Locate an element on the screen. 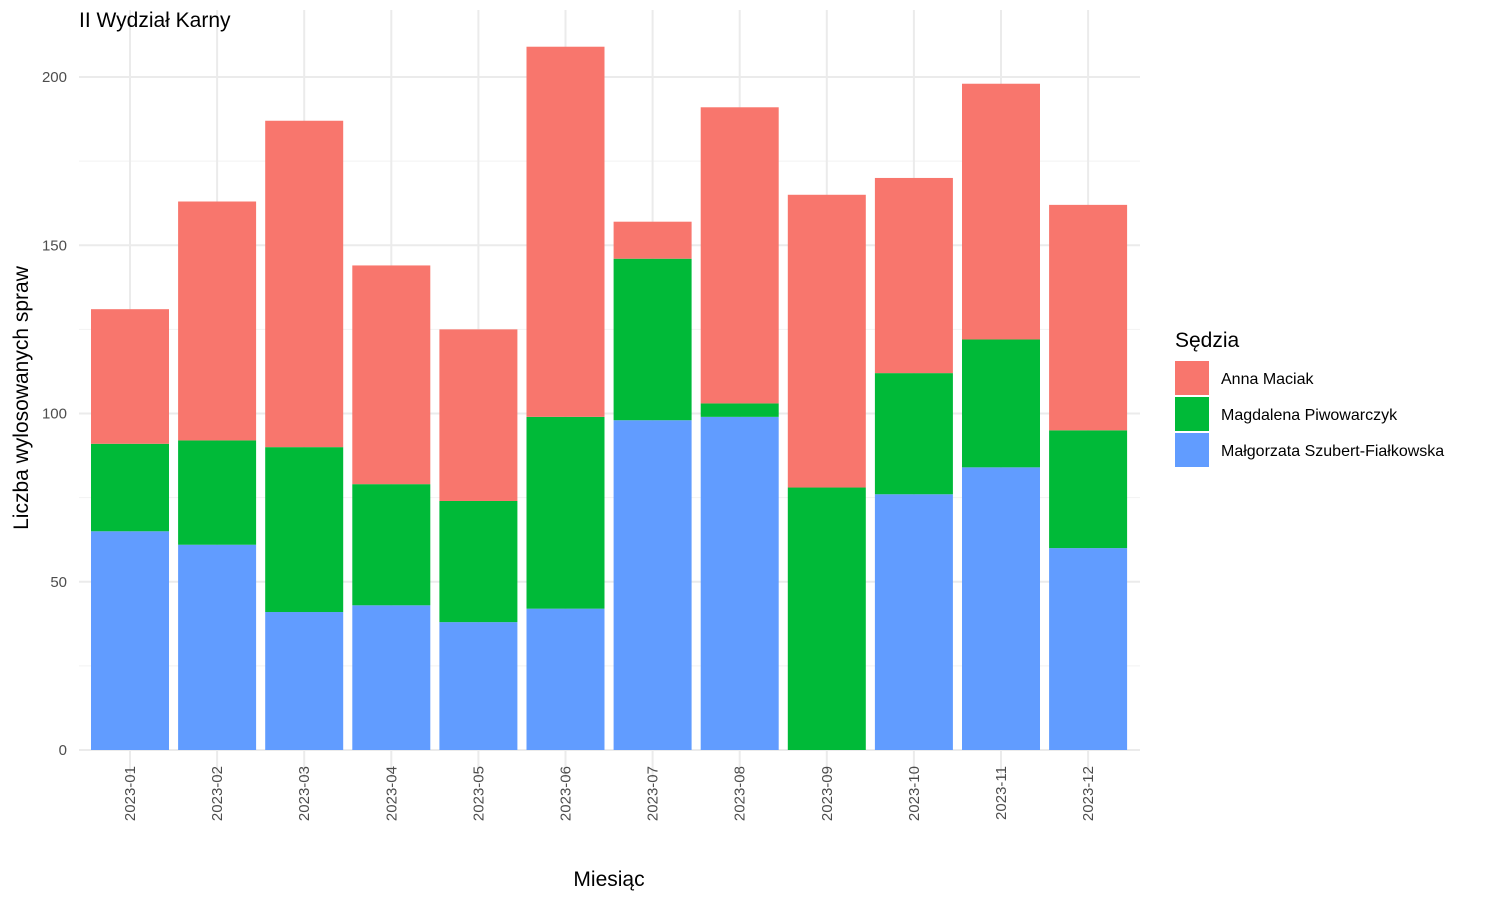 The image size is (1500, 900). x-tick-label: 2023-06 is located at coordinates (566, 793).